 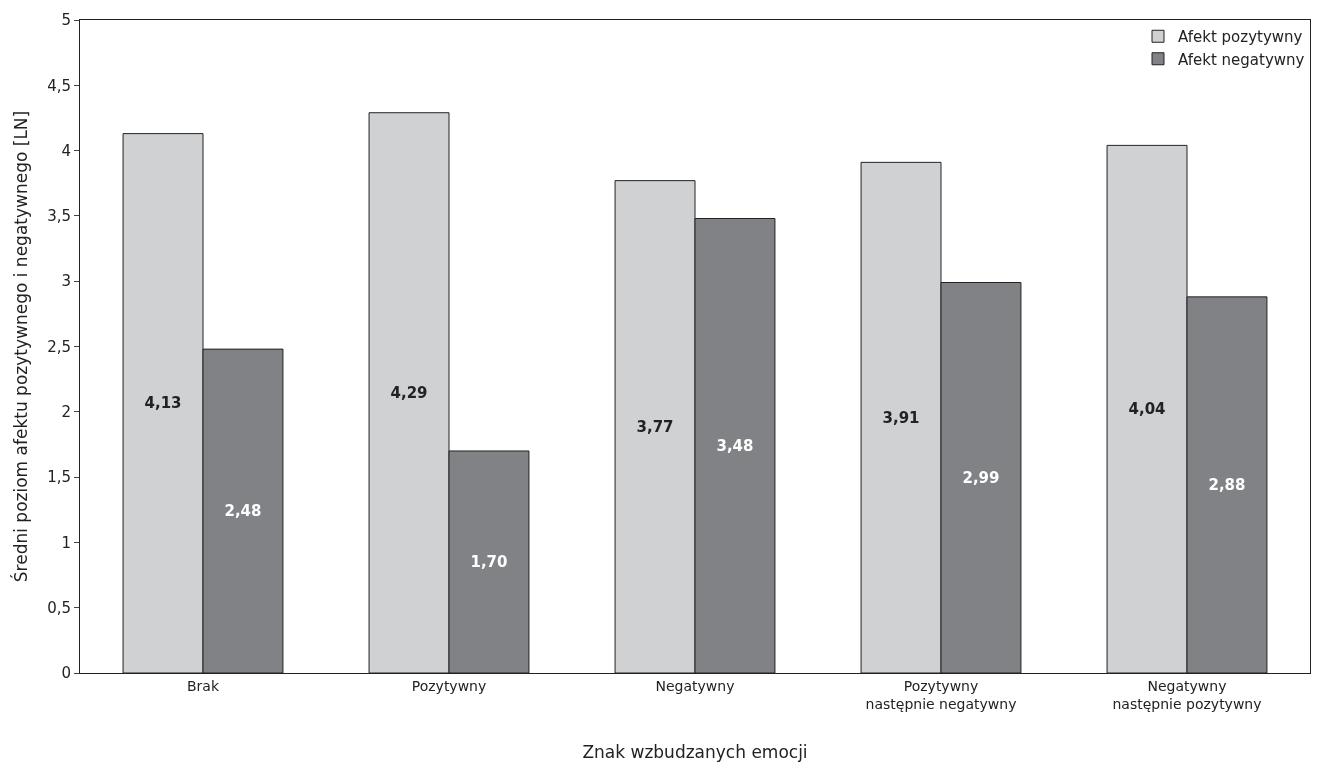 What do you see at coordinates (243, 511) in the screenshot?
I see `data-label: 2,48` at bounding box center [243, 511].